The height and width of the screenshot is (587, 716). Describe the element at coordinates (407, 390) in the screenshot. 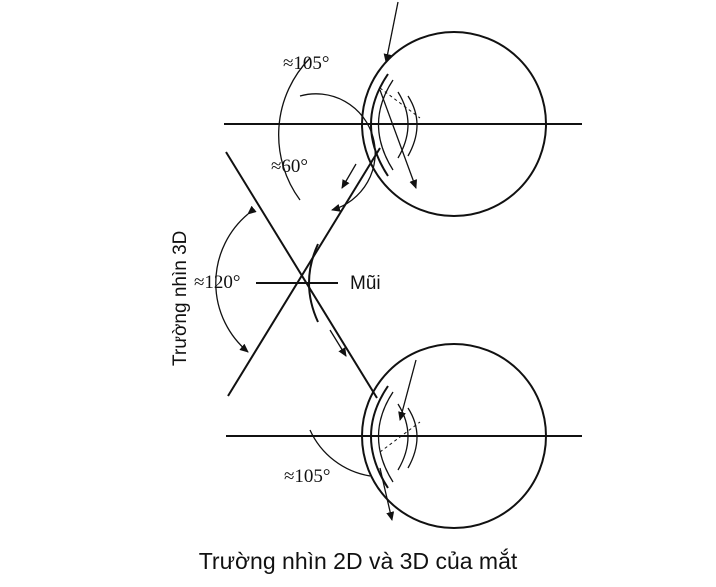

I see `bottom-ray-arrow-in` at that location.